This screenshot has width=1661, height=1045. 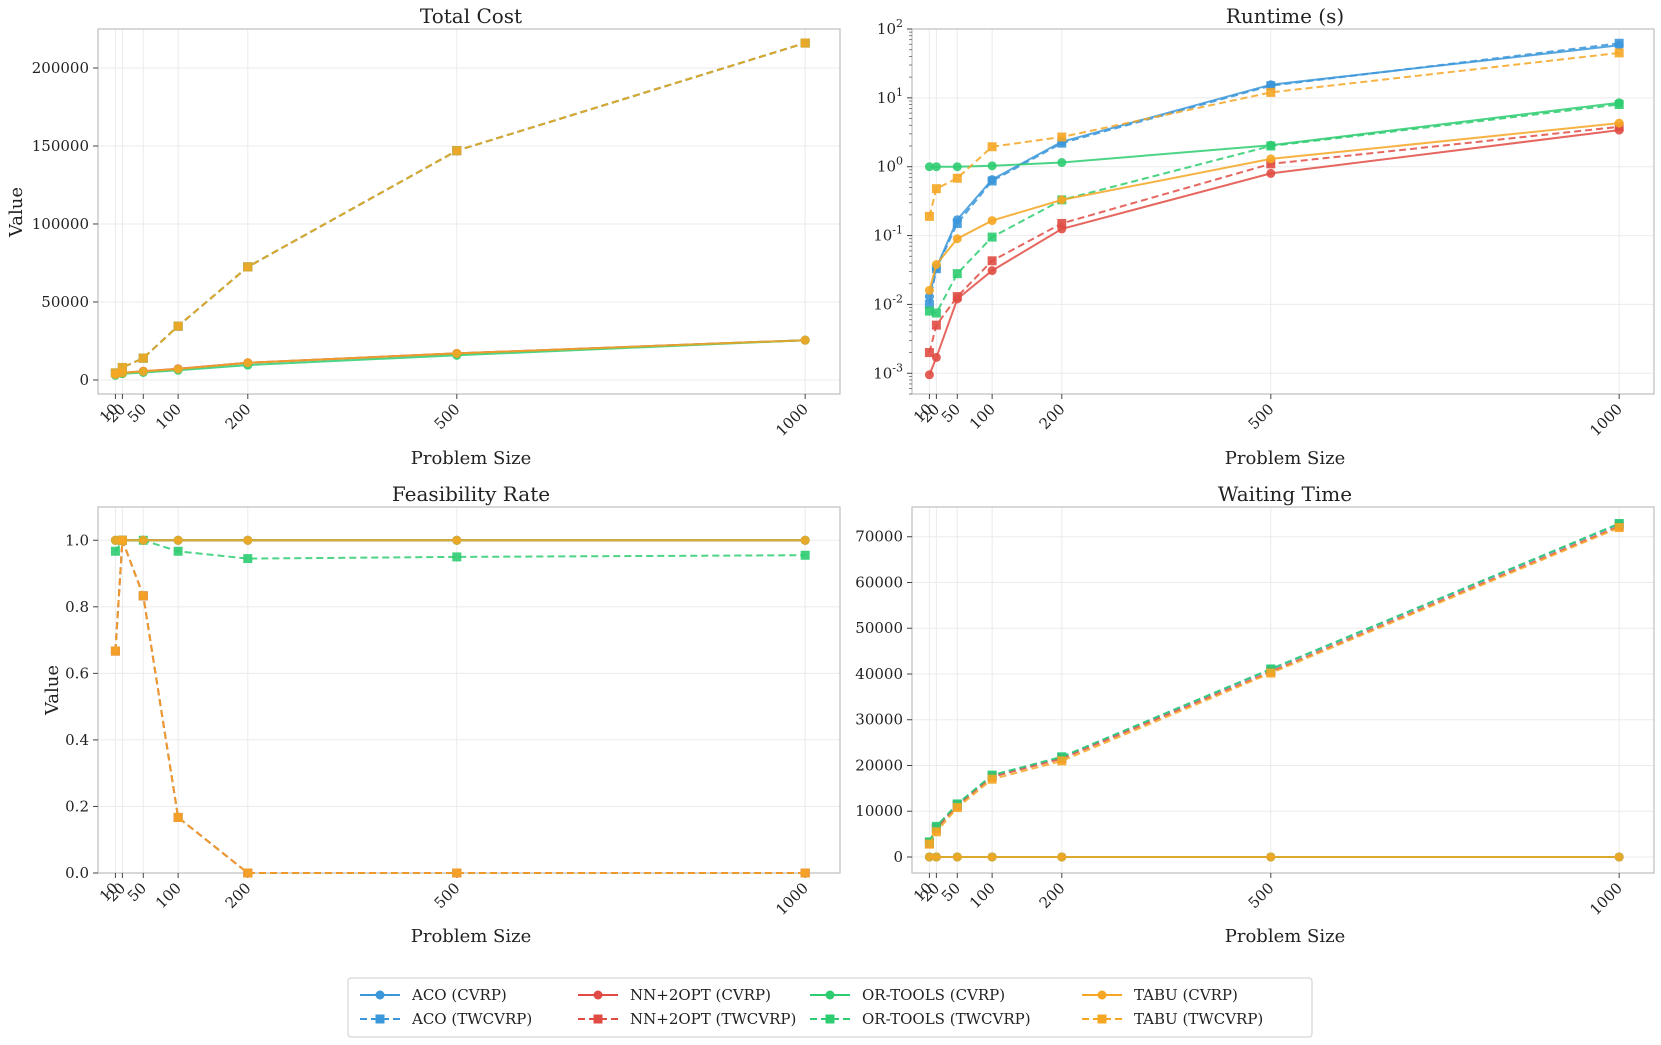 What do you see at coordinates (898, 857) in the screenshot?
I see `y-tick-label: 0` at bounding box center [898, 857].